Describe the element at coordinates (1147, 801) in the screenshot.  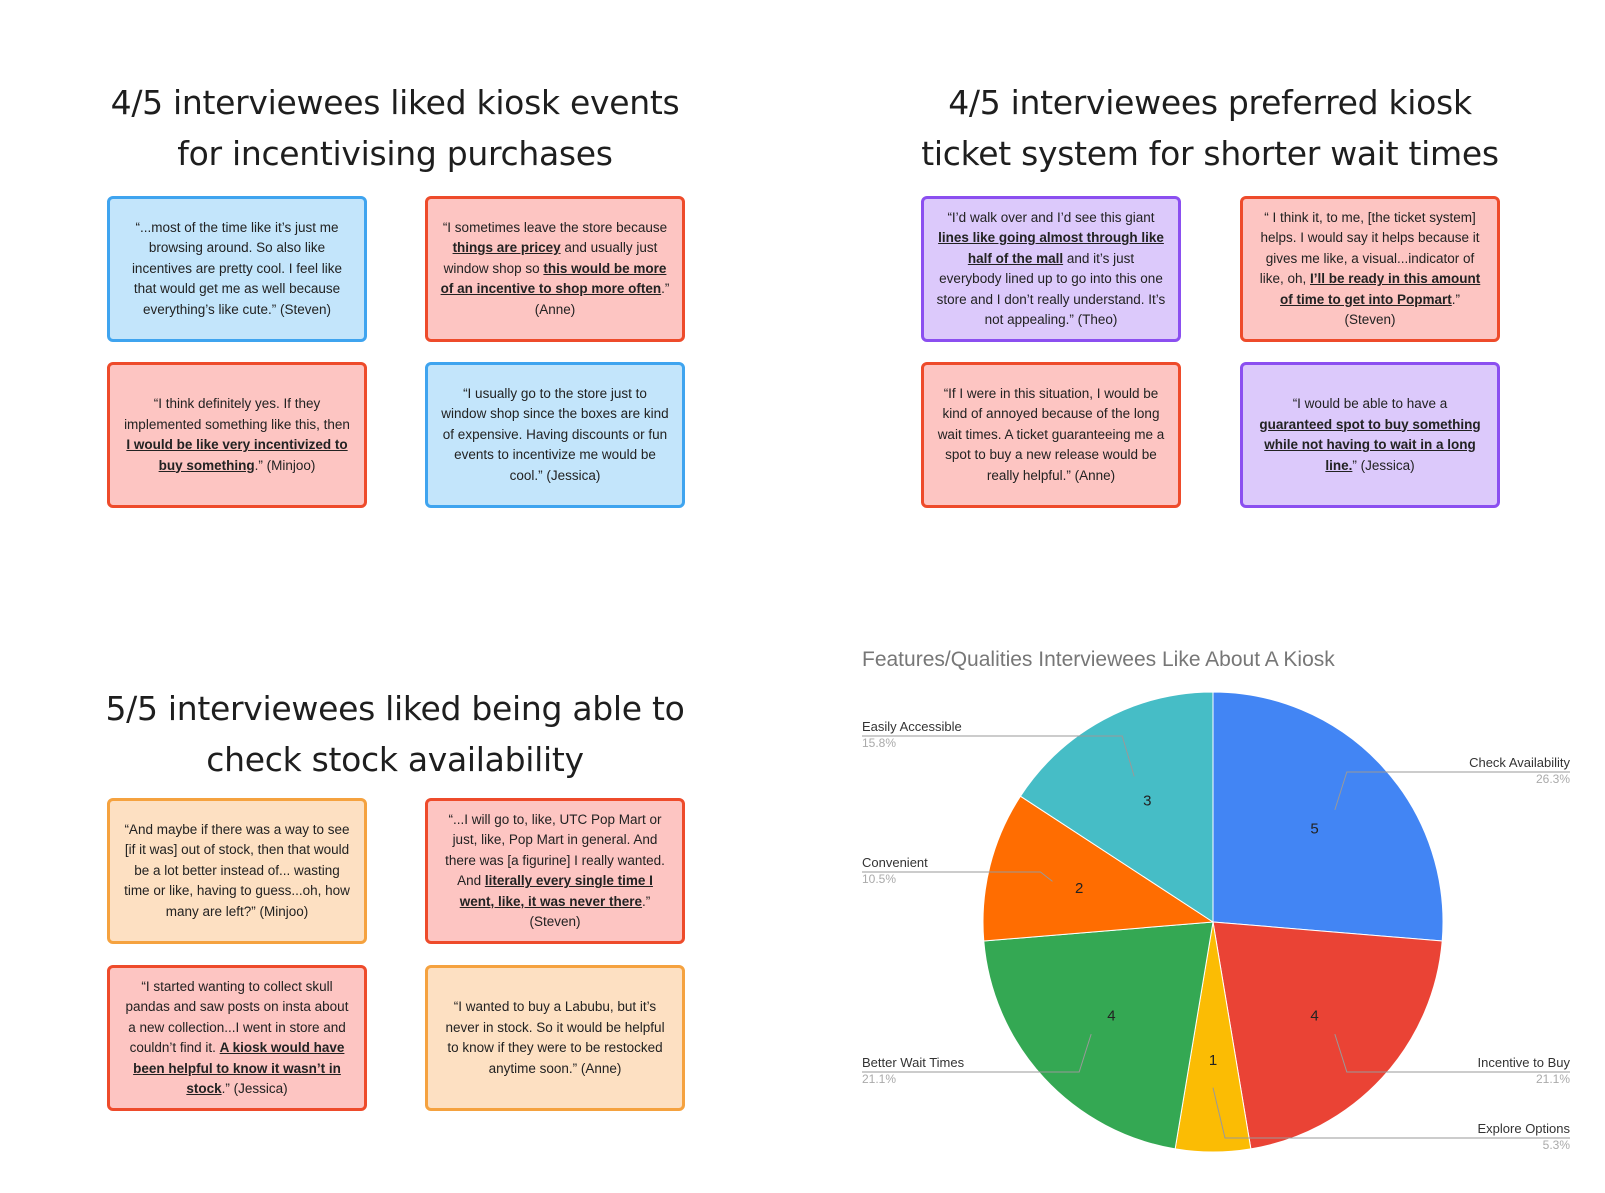
I see `slice-value-label: 3` at that location.